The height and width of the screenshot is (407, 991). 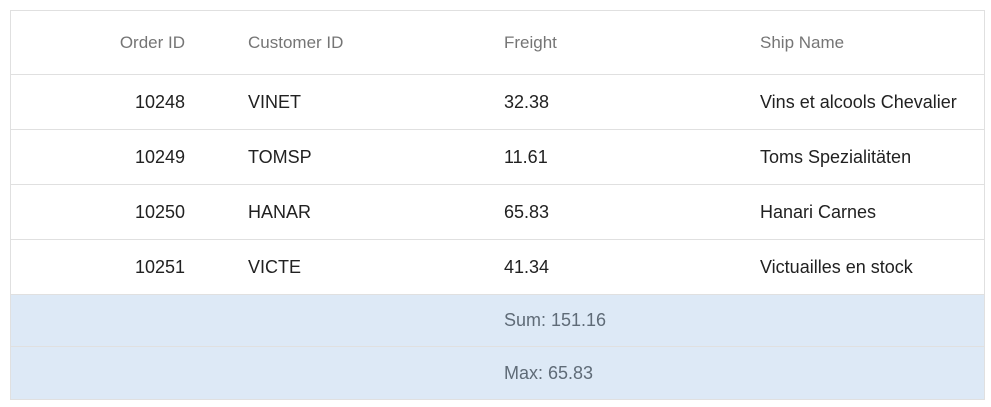 I want to click on freight-cell: 41.34, so click(x=527, y=266).